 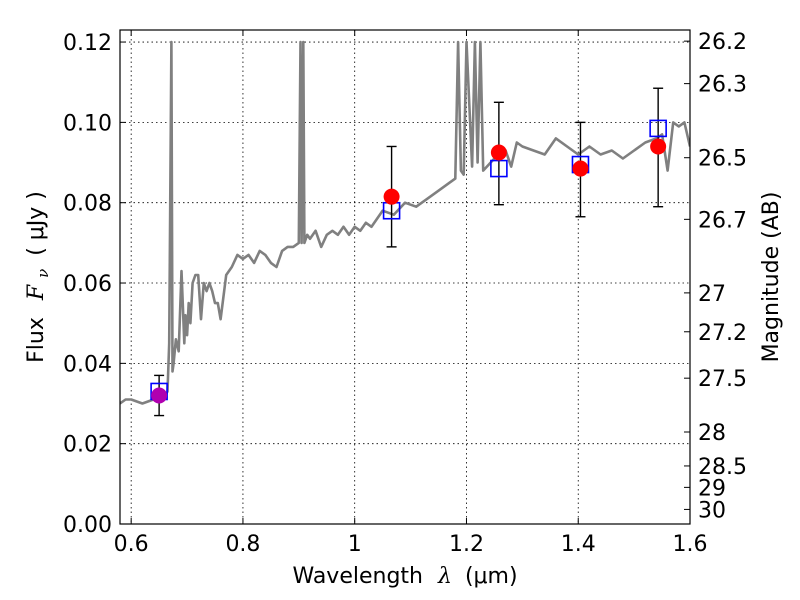 I want to click on y-tick-label: 0.12, so click(x=87, y=43).